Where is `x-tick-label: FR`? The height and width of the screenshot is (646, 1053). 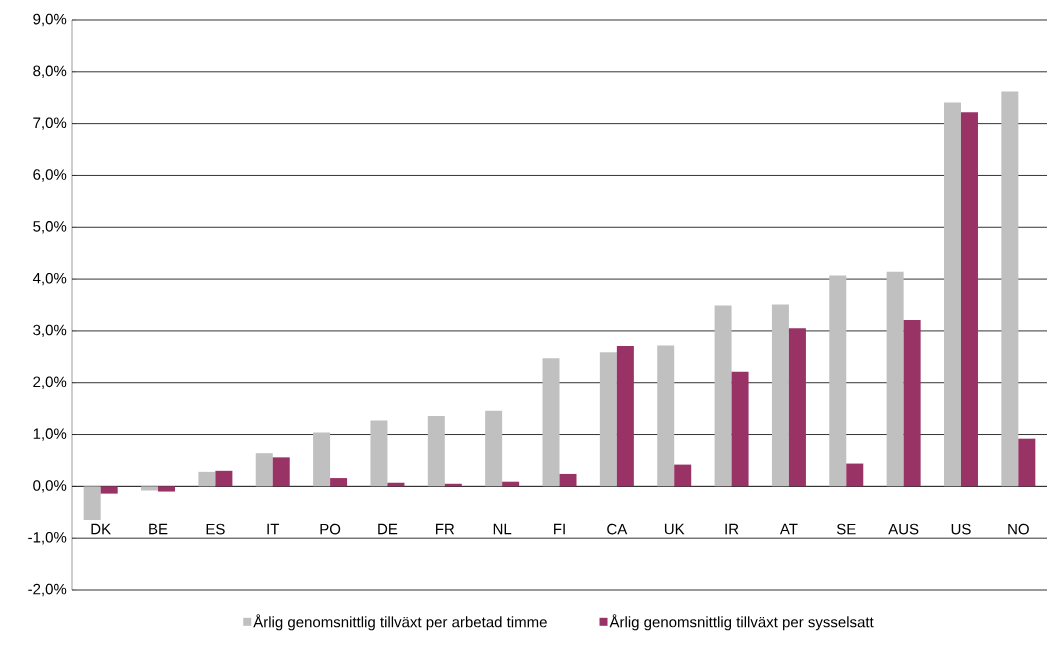 x-tick-label: FR is located at coordinates (445, 529).